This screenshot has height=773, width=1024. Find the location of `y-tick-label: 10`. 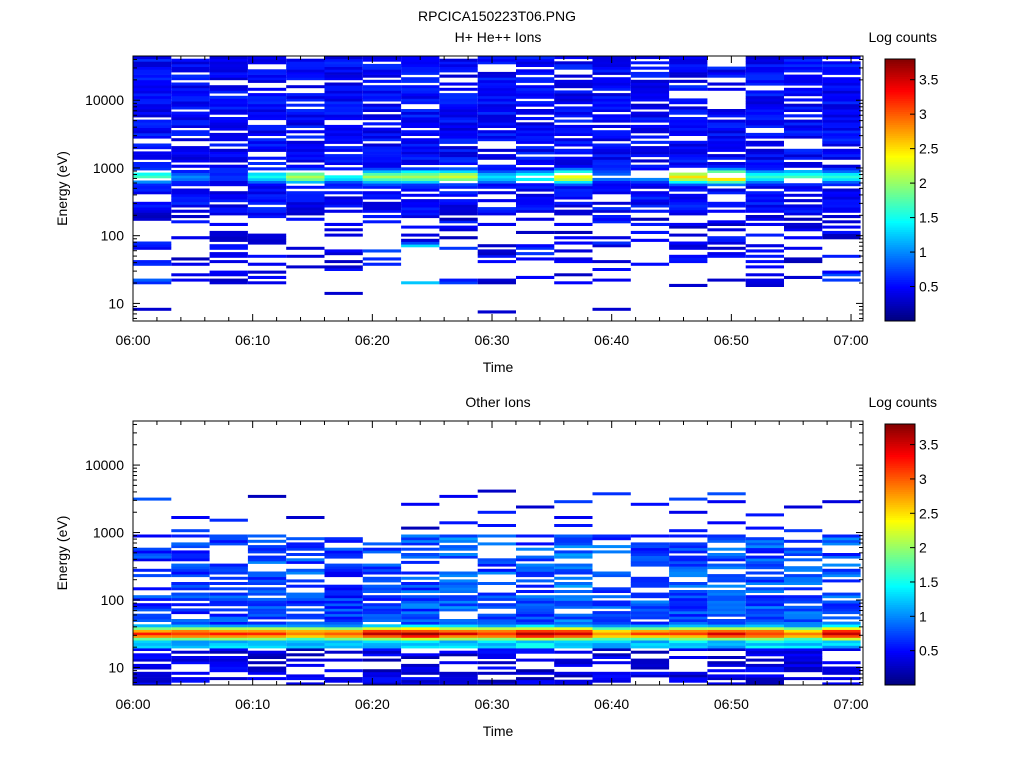

y-tick-label: 10 is located at coordinates (116, 303).